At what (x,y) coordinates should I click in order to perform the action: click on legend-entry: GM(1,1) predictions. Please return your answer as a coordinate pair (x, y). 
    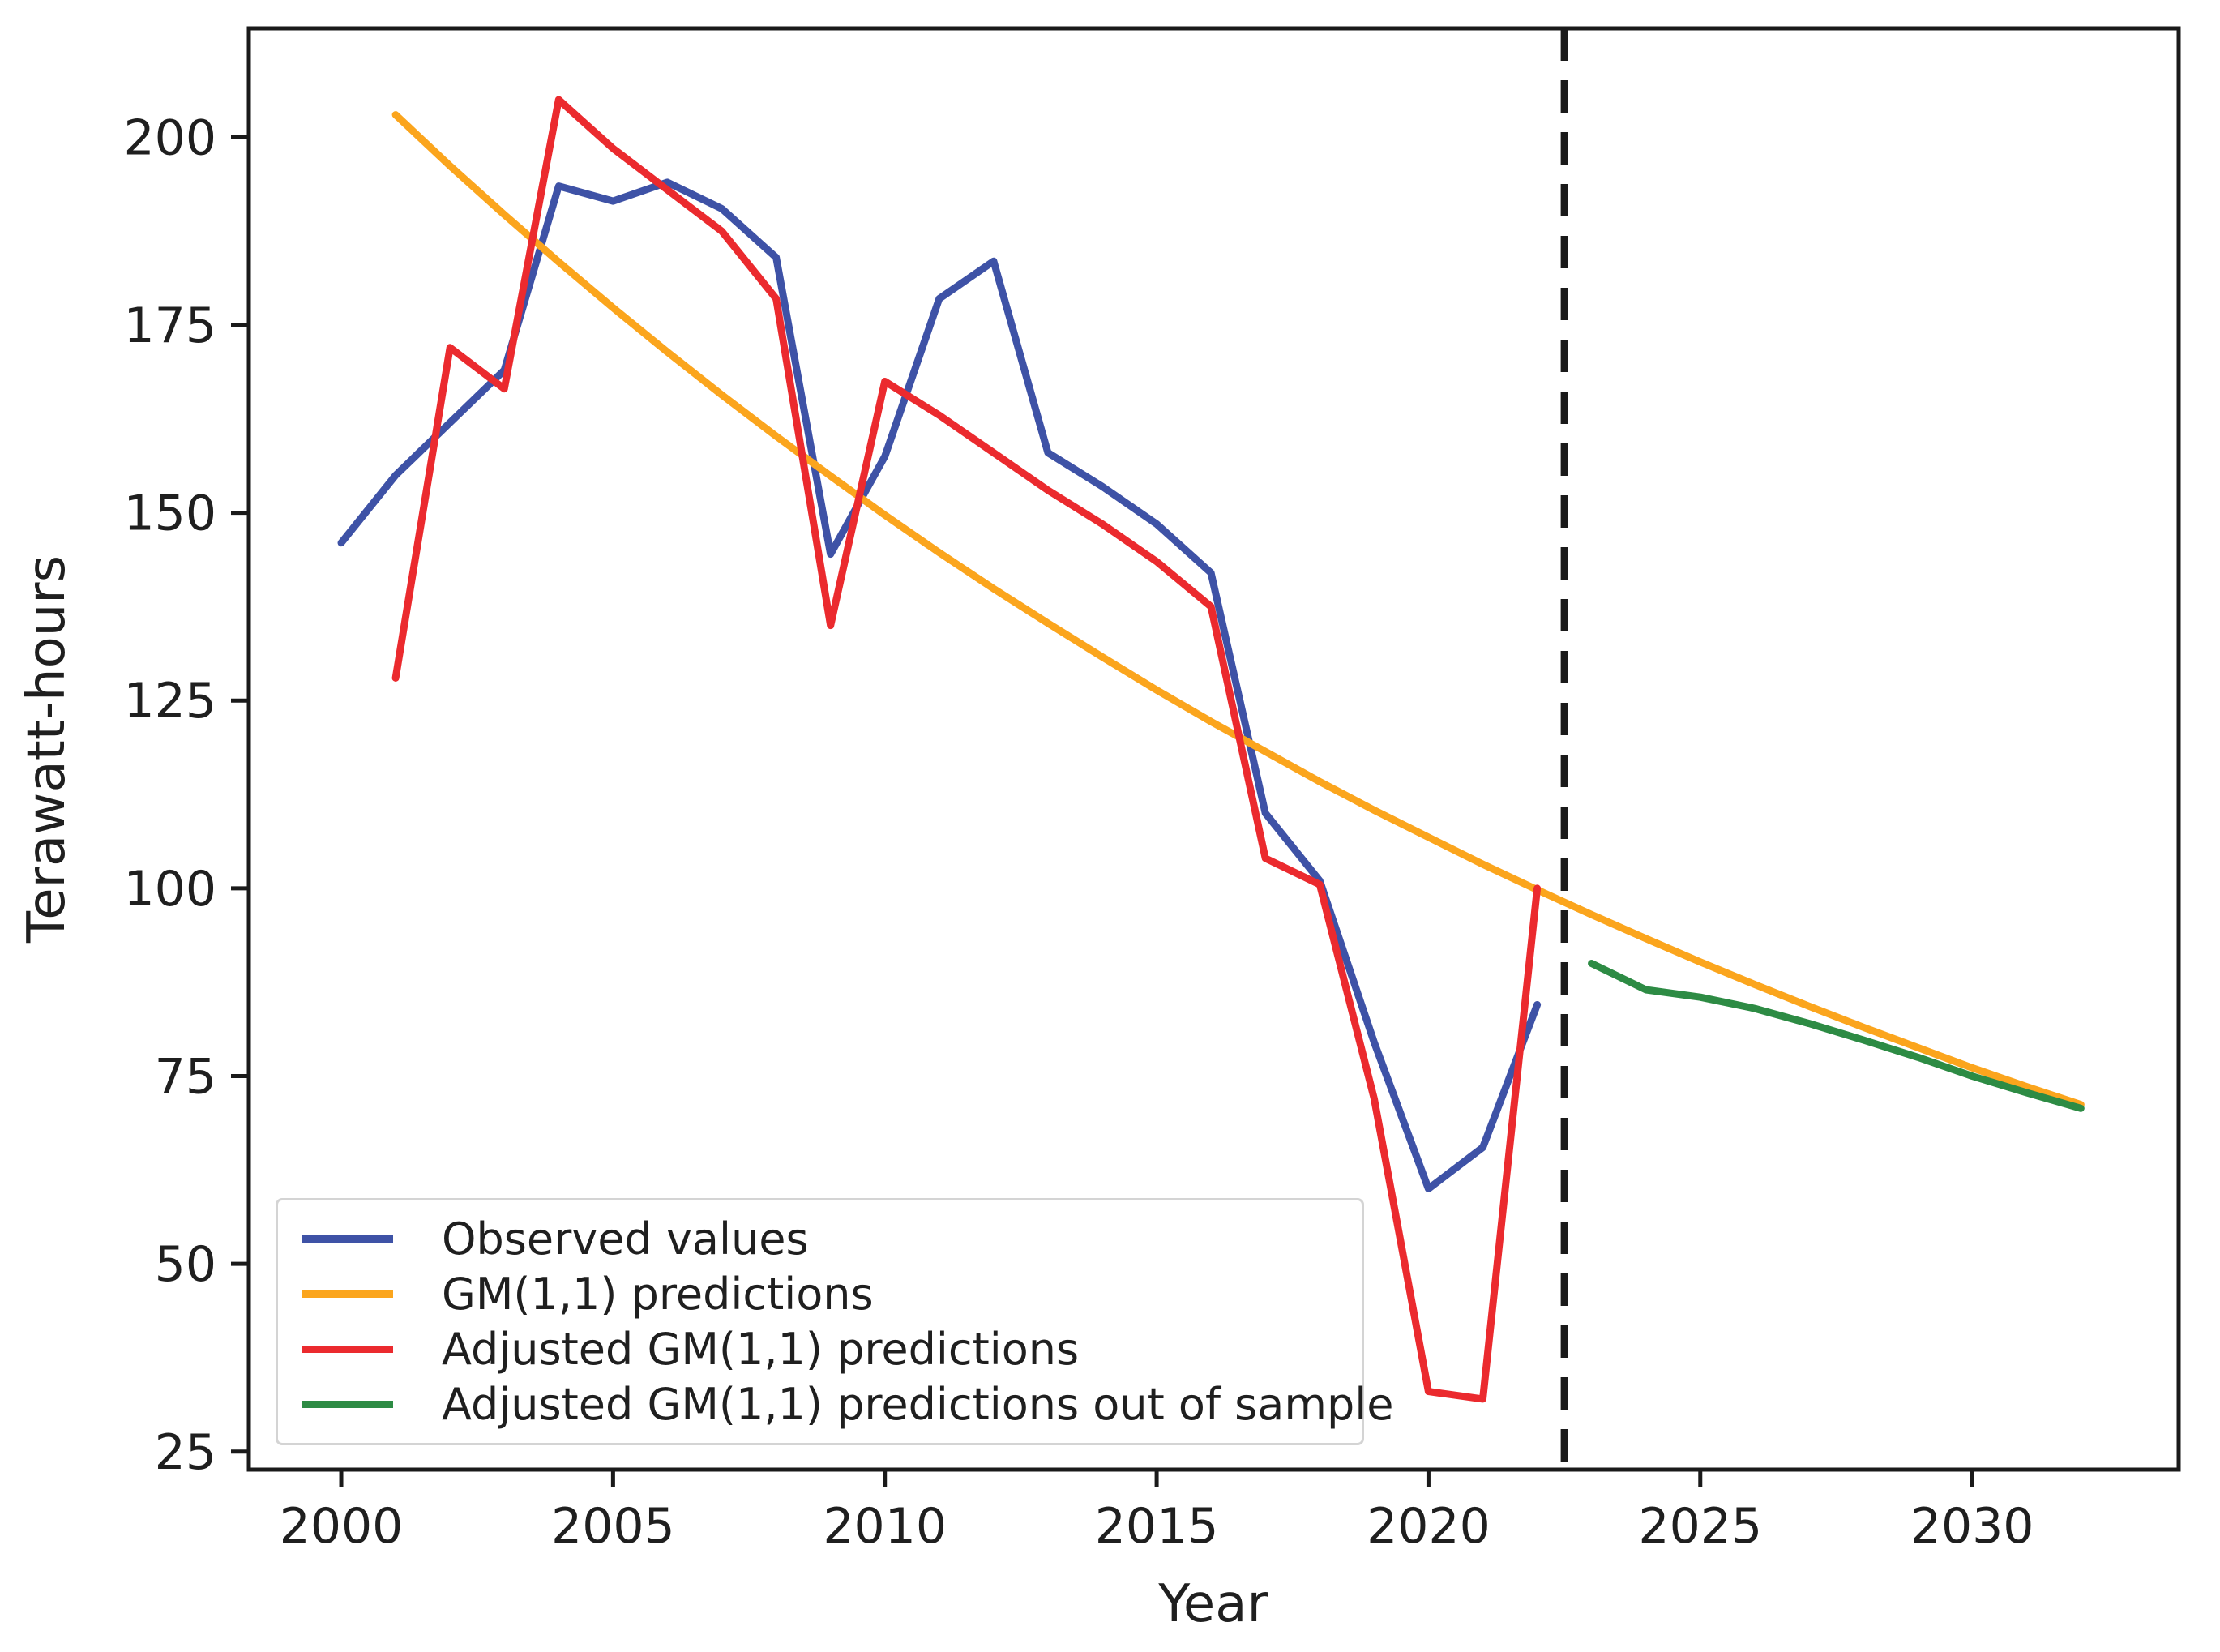
    Looking at the image, I should click on (819, 1294).